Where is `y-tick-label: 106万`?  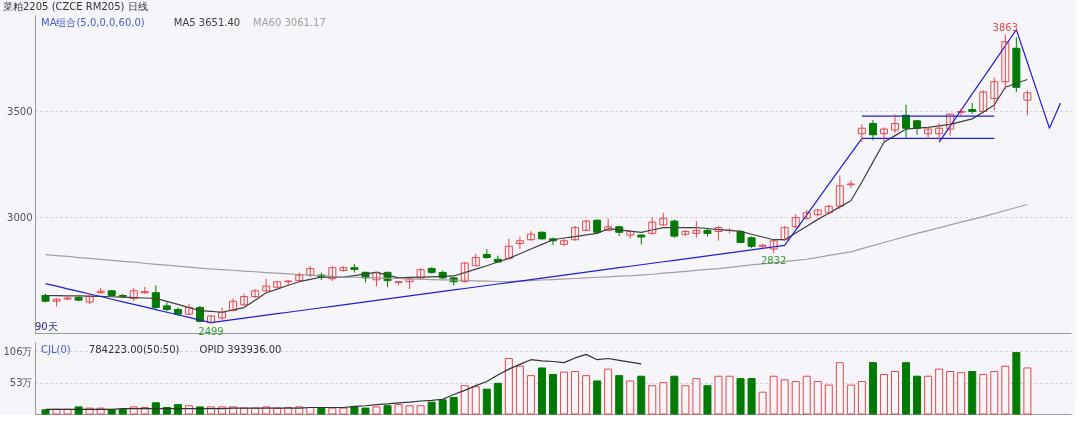
y-tick-label: 106万 is located at coordinates (18, 351).